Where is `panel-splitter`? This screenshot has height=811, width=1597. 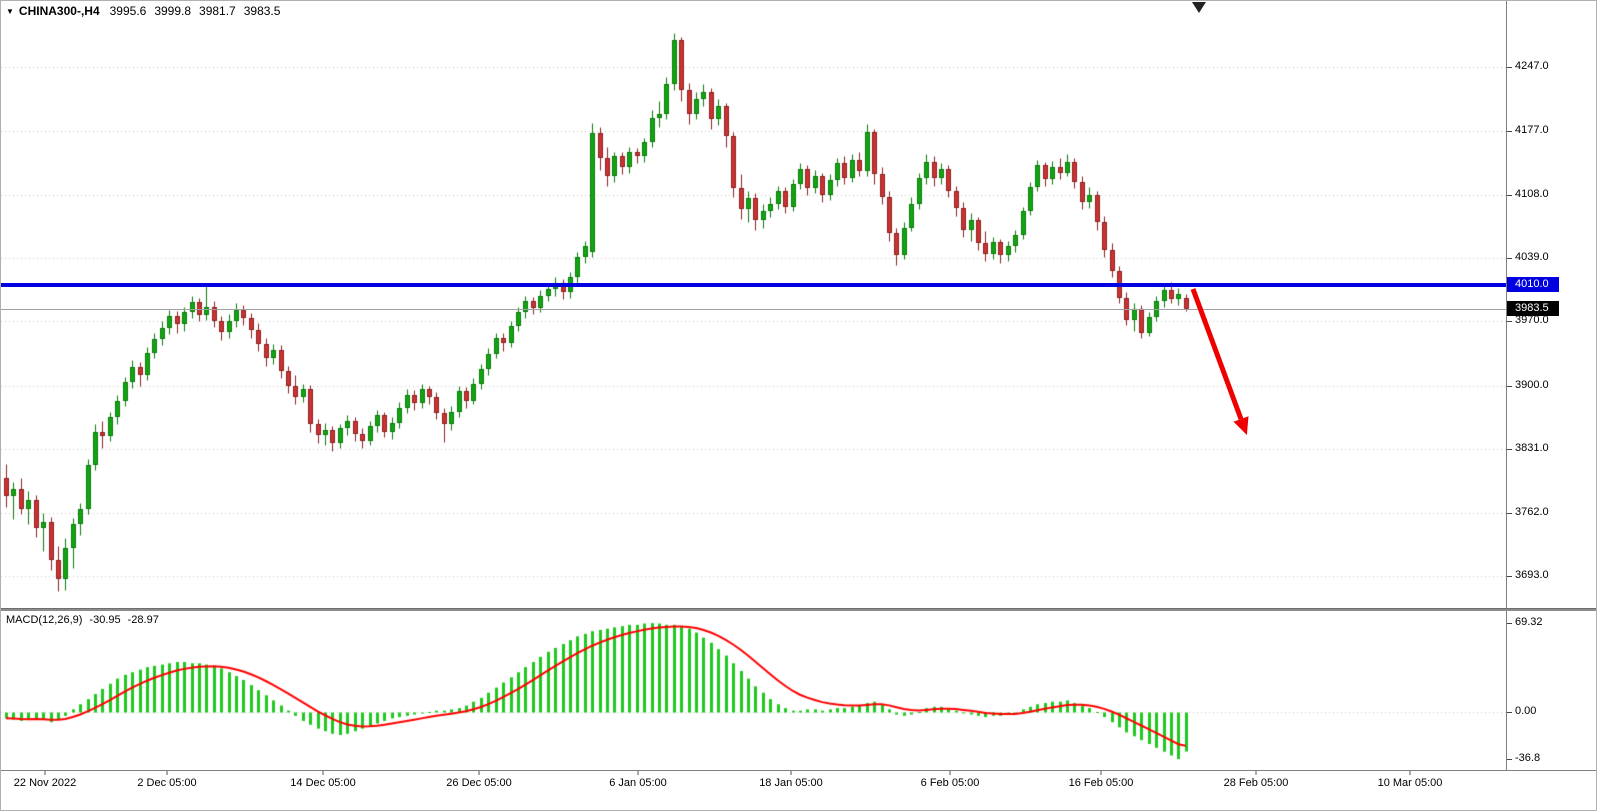
panel-splitter is located at coordinates (798, 609).